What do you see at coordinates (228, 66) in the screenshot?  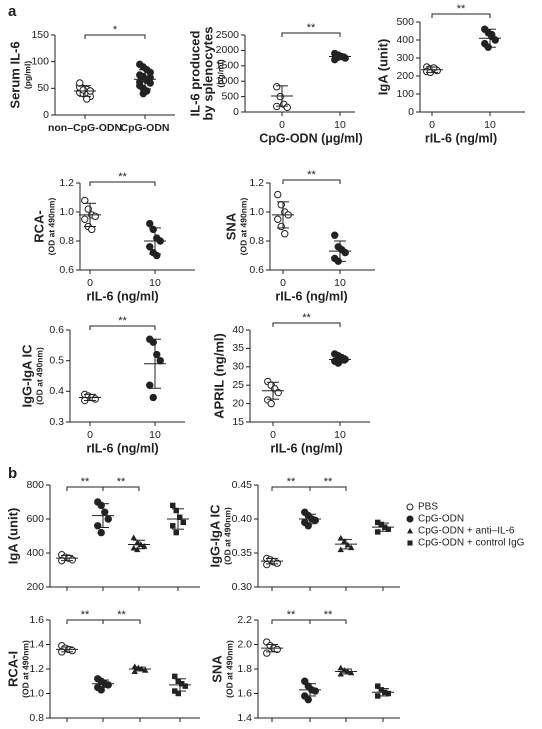 I see `y-tick-label: 1500` at bounding box center [228, 66].